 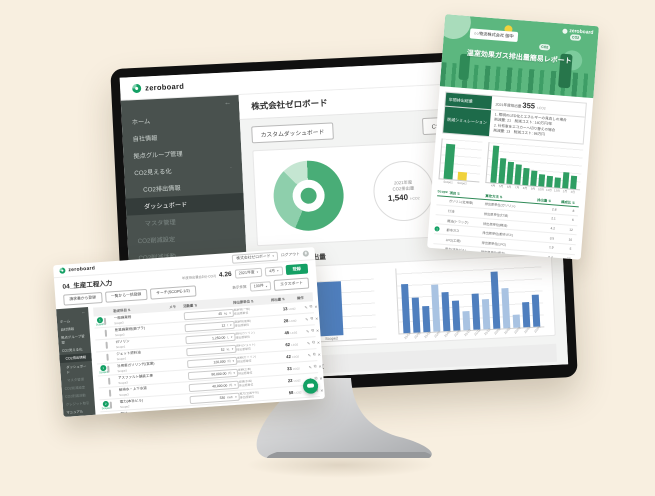 I want to click on custom-dashboard-button: カスタムダッシュボード, so click(x=292, y=133).